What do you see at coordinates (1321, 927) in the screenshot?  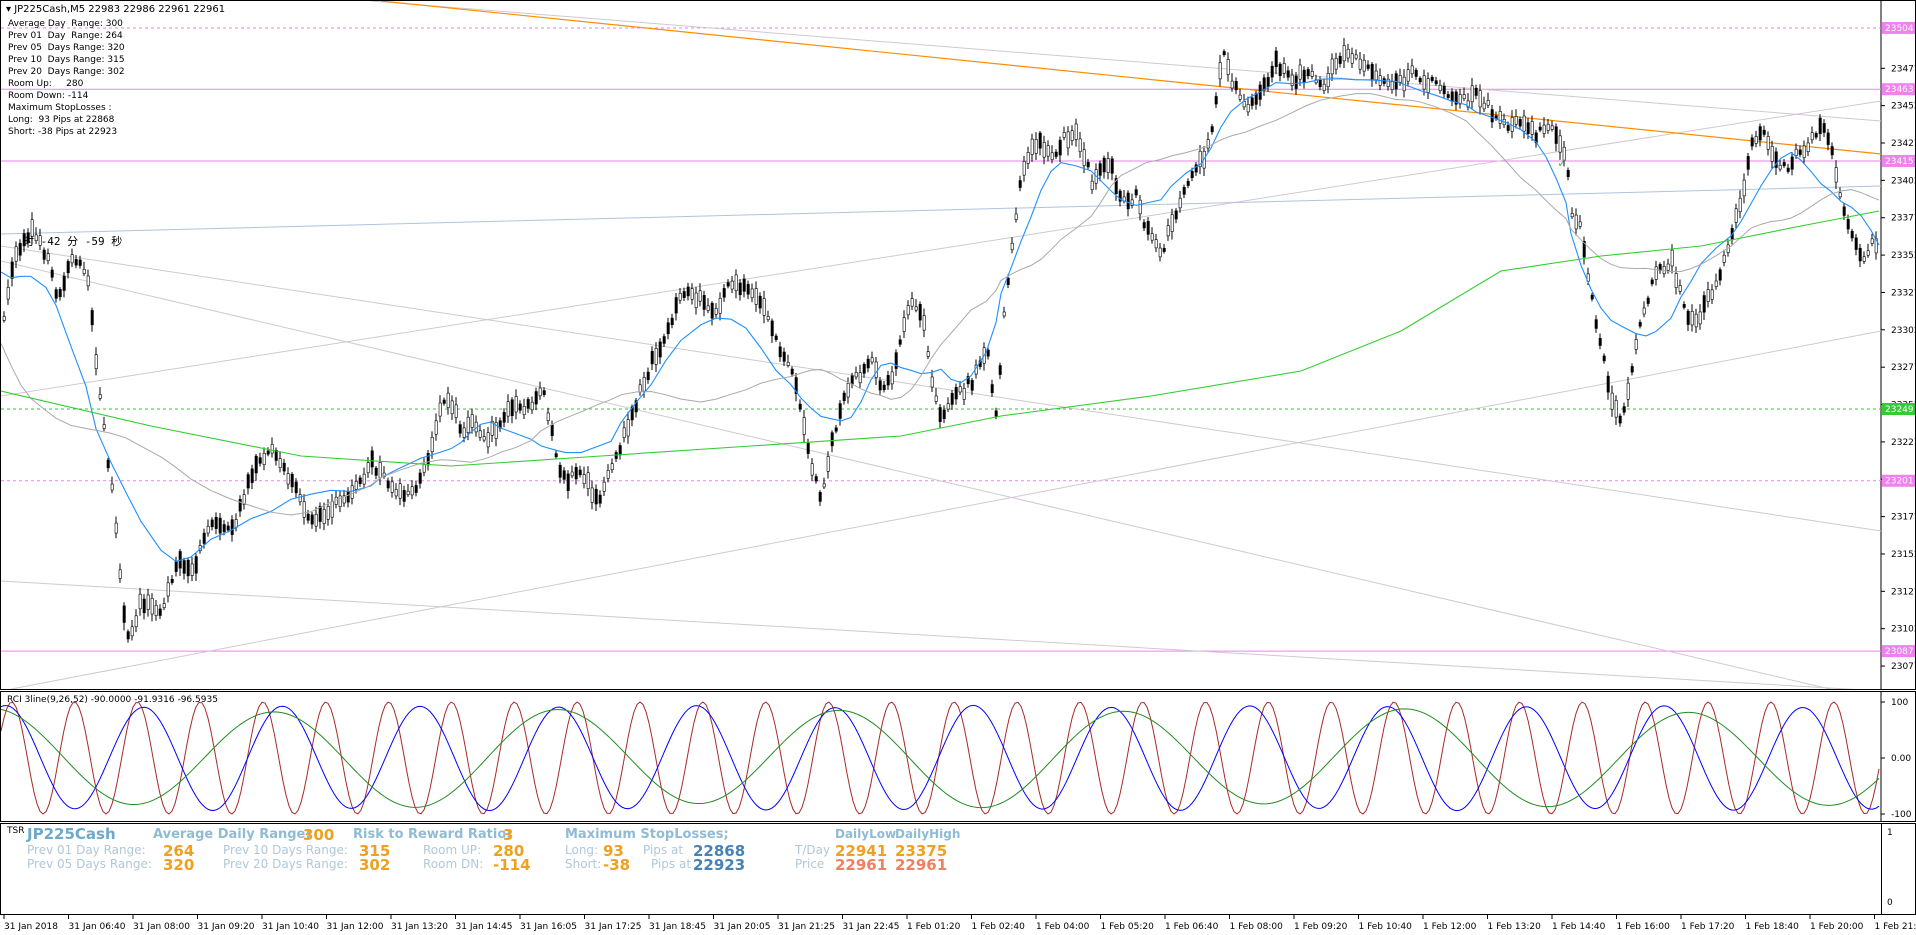 I see `time-tick-label: 1 Feb 09:20` at bounding box center [1321, 927].